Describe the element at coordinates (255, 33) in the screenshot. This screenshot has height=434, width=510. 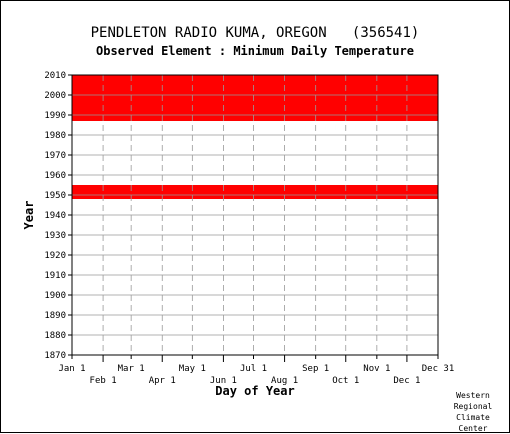
I see `chart-title: PENDLETON RADIO KUMA, OREGON (356541)` at that location.